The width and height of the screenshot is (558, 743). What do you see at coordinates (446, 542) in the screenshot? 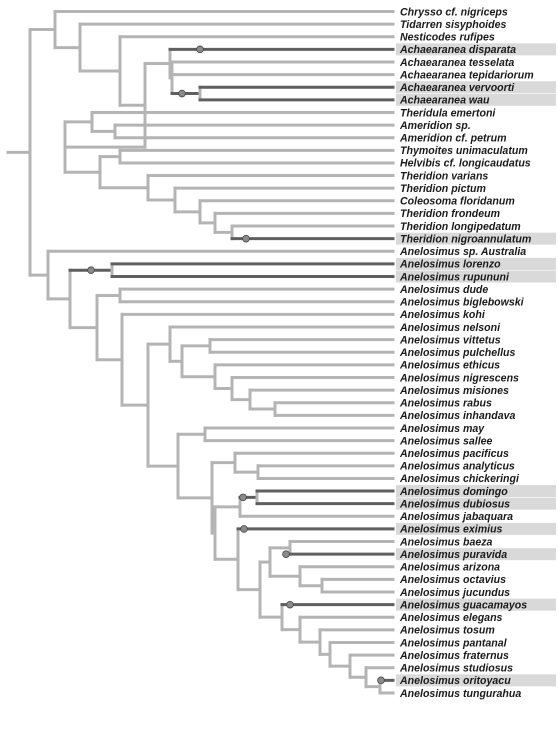
I see `taxon-label: Anelosimus baeza` at bounding box center [446, 542].